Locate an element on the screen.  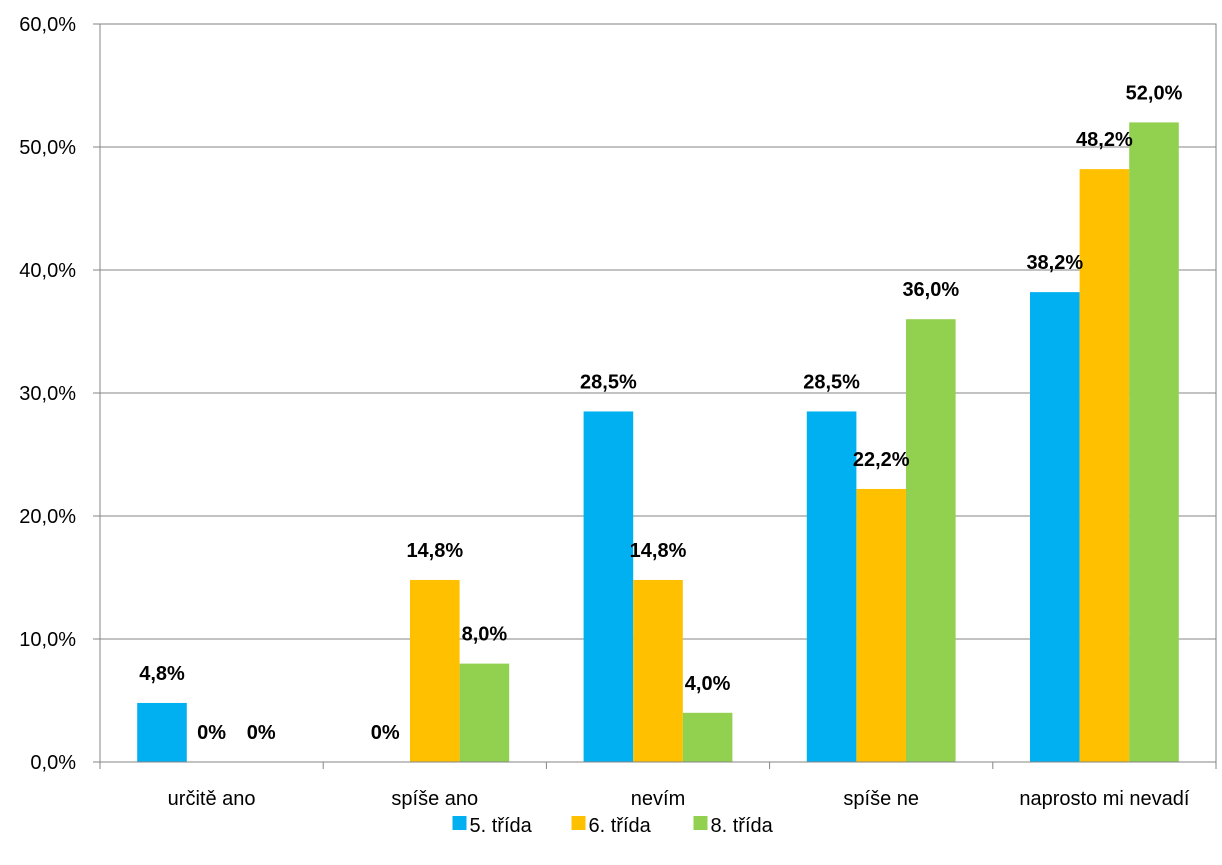
category-label: naprosto mi nevadí is located at coordinates (1104, 799).